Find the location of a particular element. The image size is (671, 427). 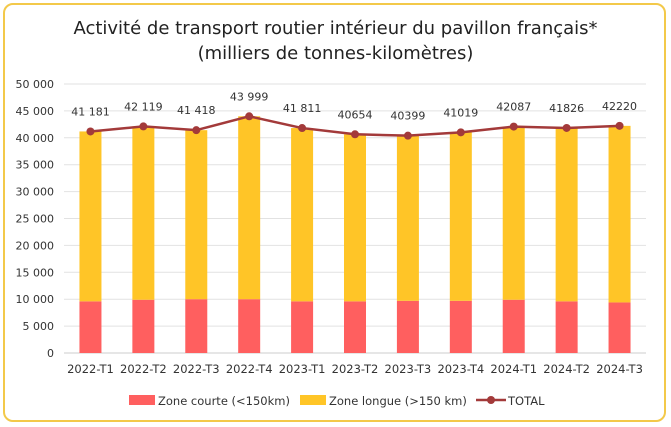

data-label: 40654 is located at coordinates (355, 114).